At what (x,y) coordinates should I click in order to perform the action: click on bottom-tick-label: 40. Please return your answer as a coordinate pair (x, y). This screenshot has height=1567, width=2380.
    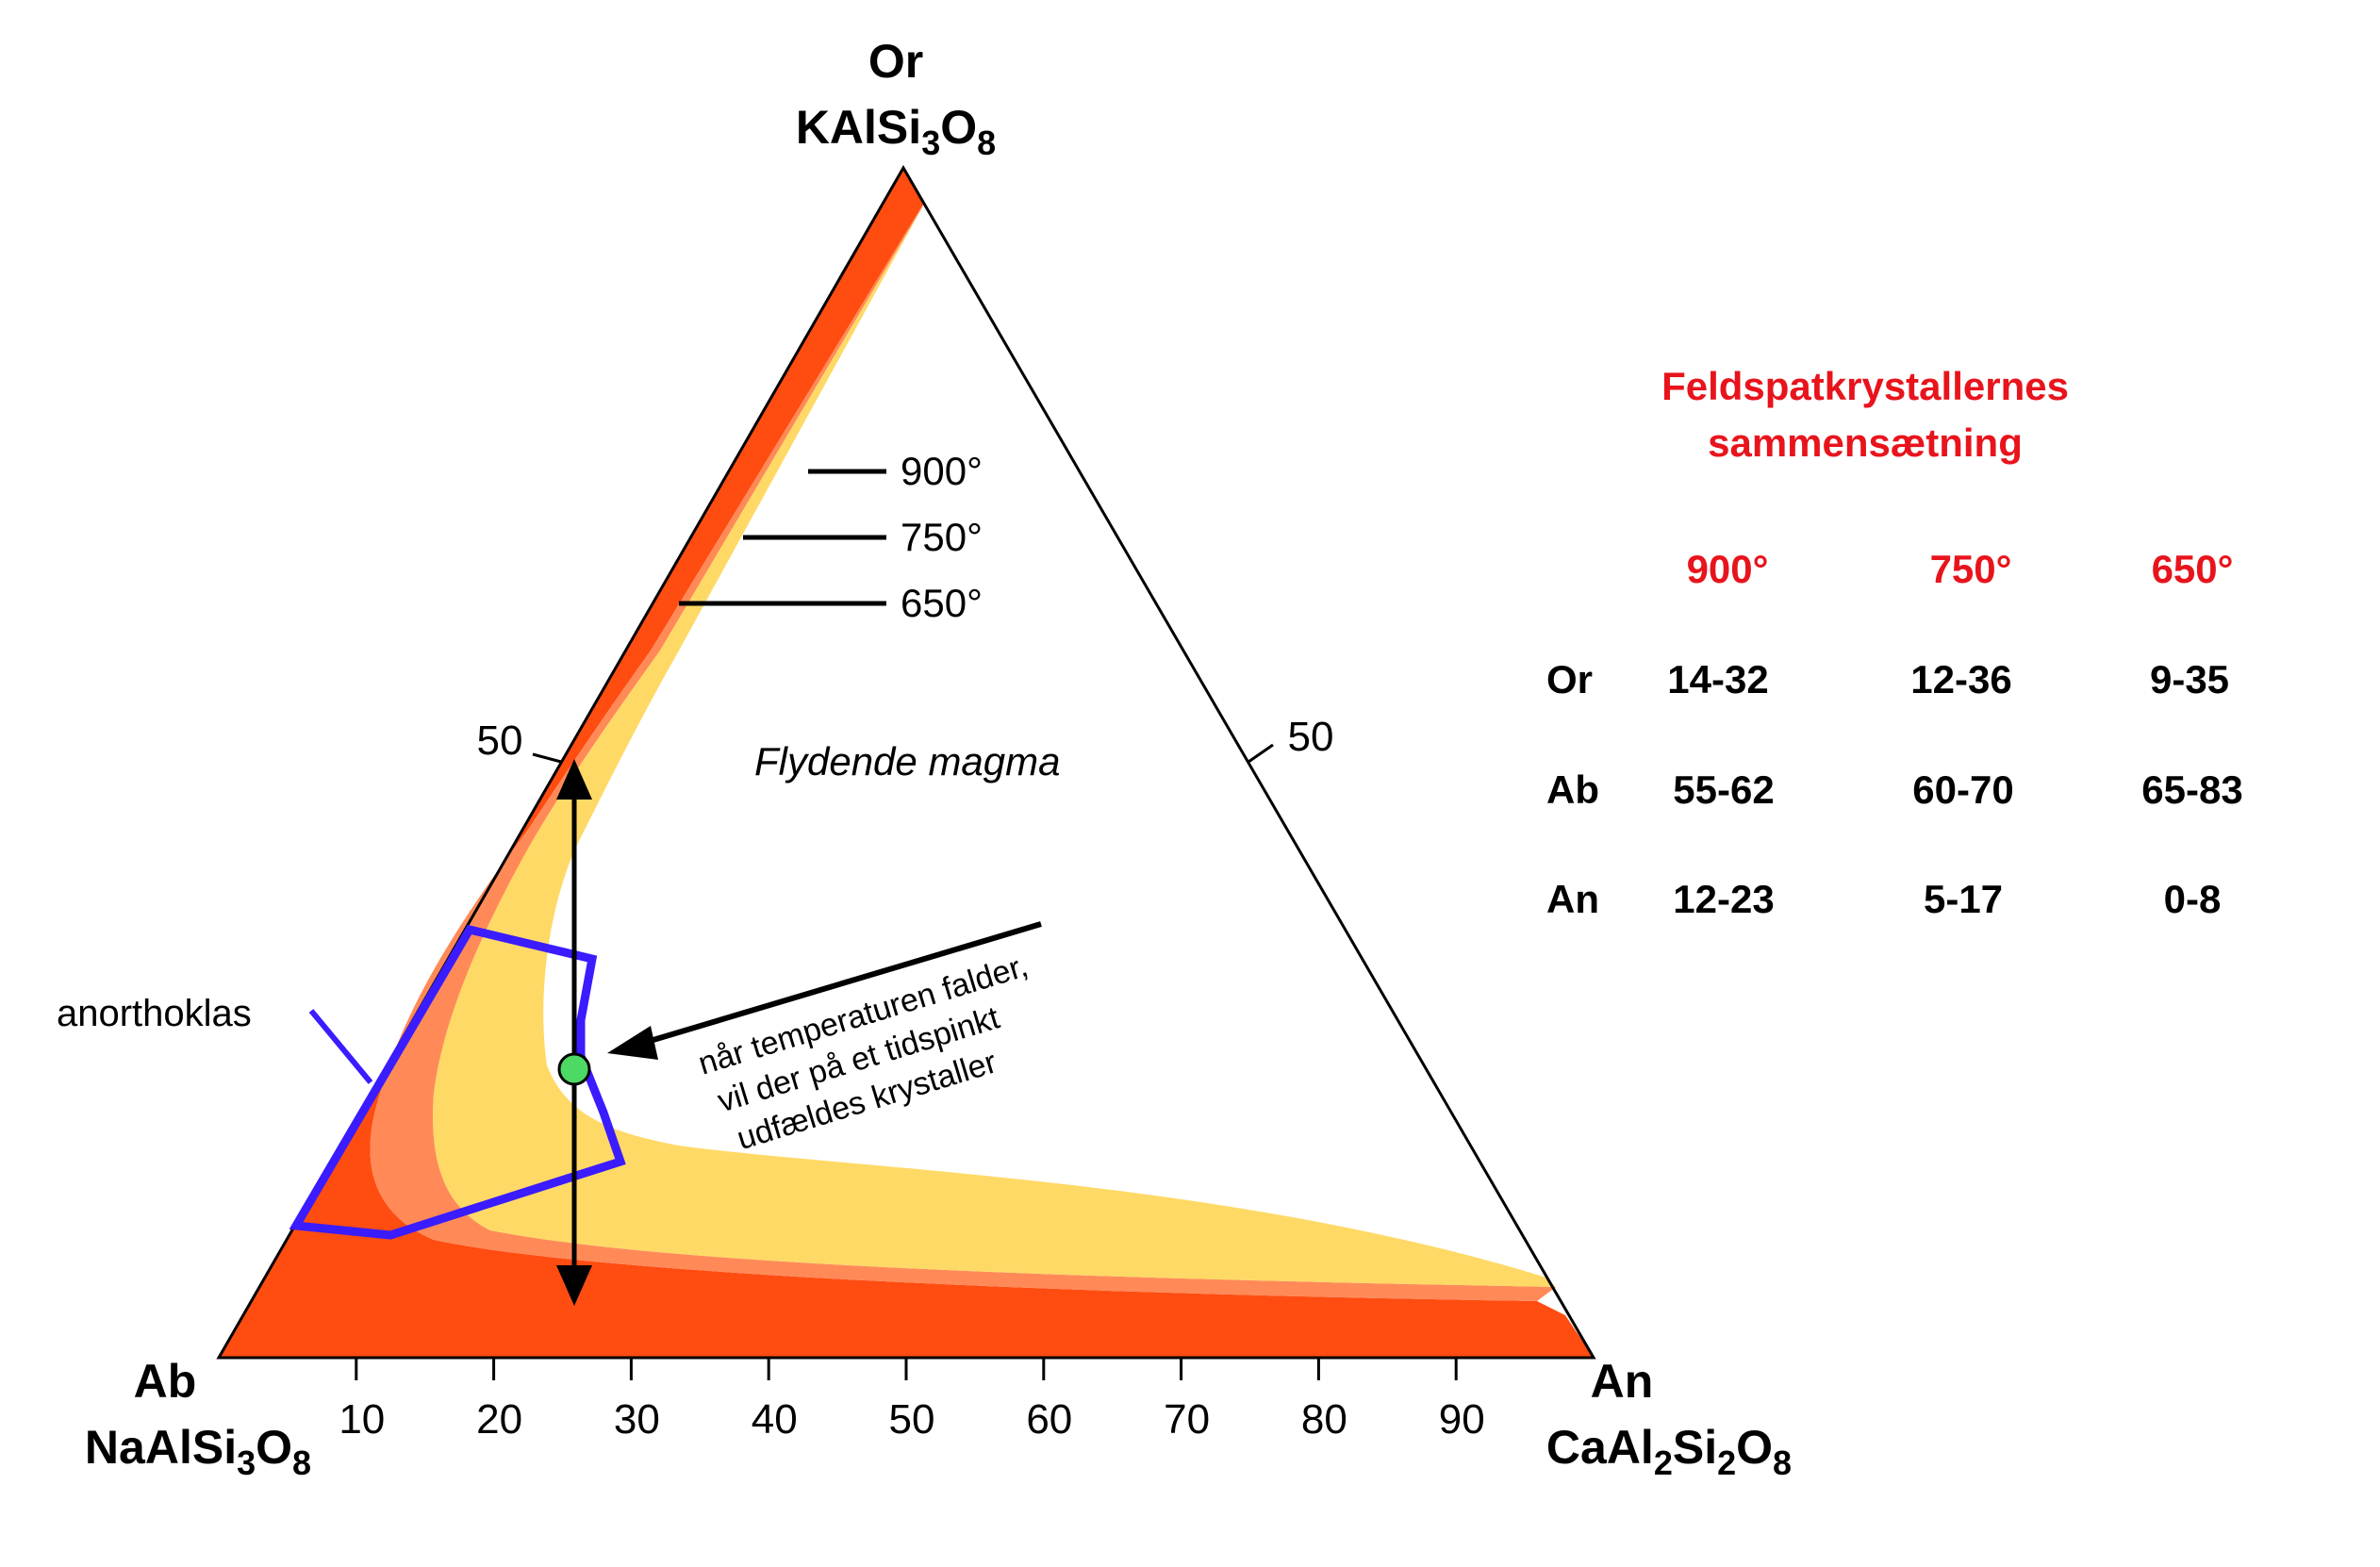
    Looking at the image, I should click on (775, 1419).